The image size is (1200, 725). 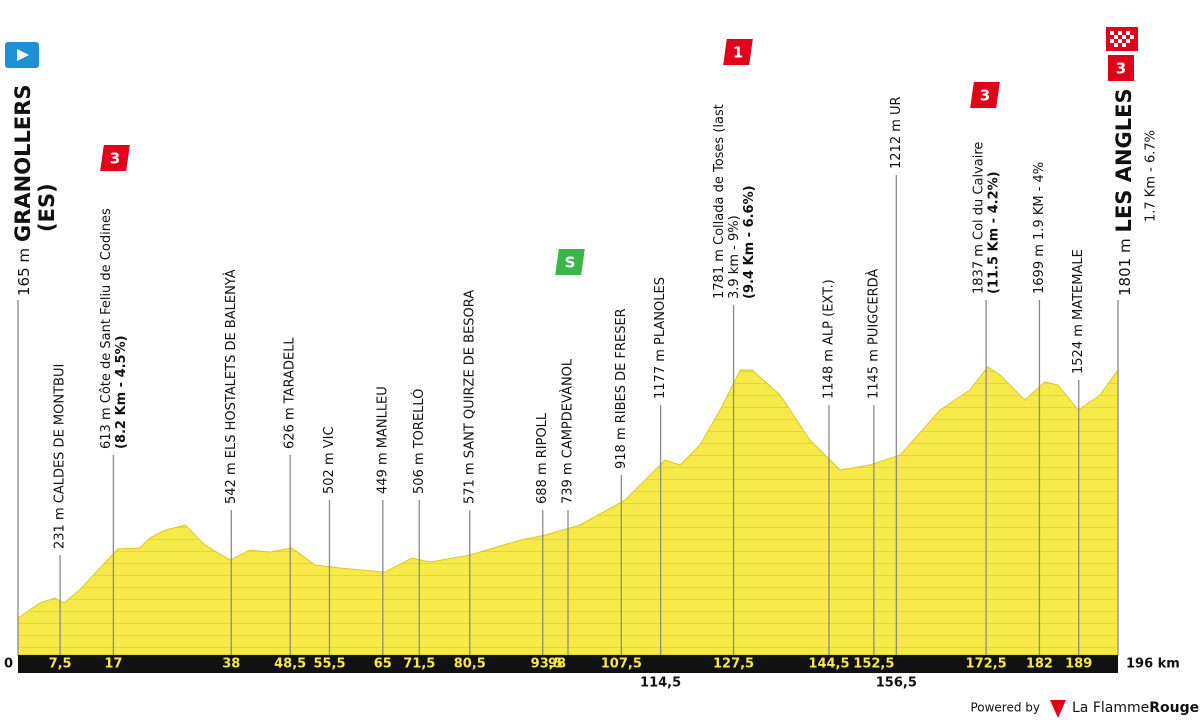 What do you see at coordinates (660, 338) in the screenshot?
I see `waypoint-name: 1177 m PLANOLES` at bounding box center [660, 338].